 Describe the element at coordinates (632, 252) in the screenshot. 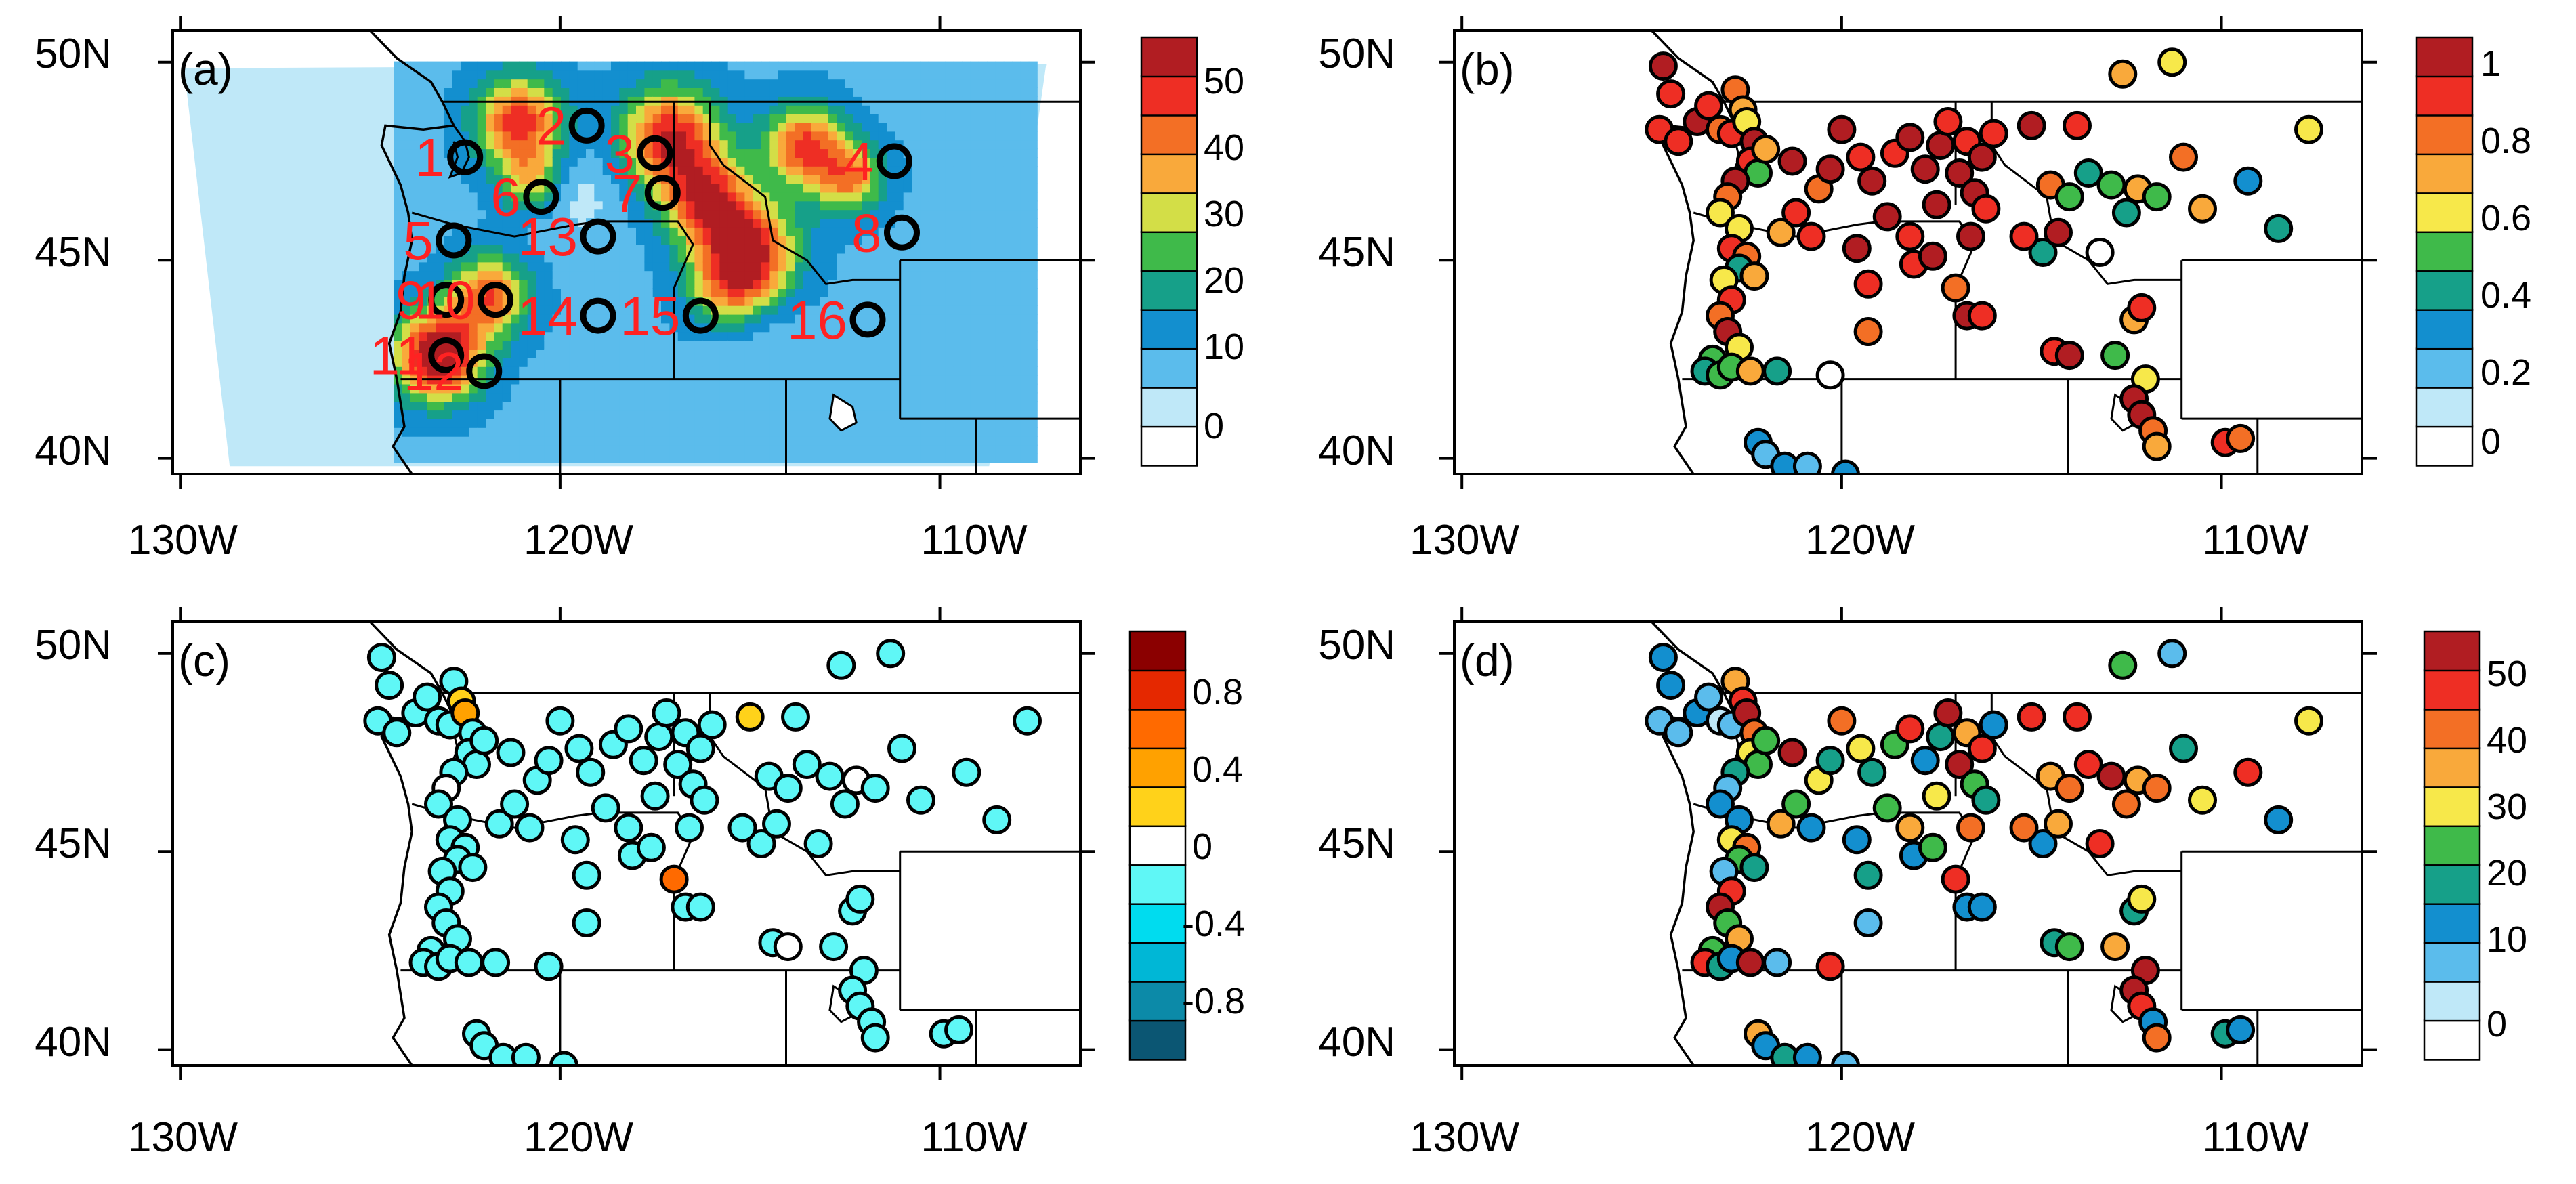

I see `map-area` at that location.